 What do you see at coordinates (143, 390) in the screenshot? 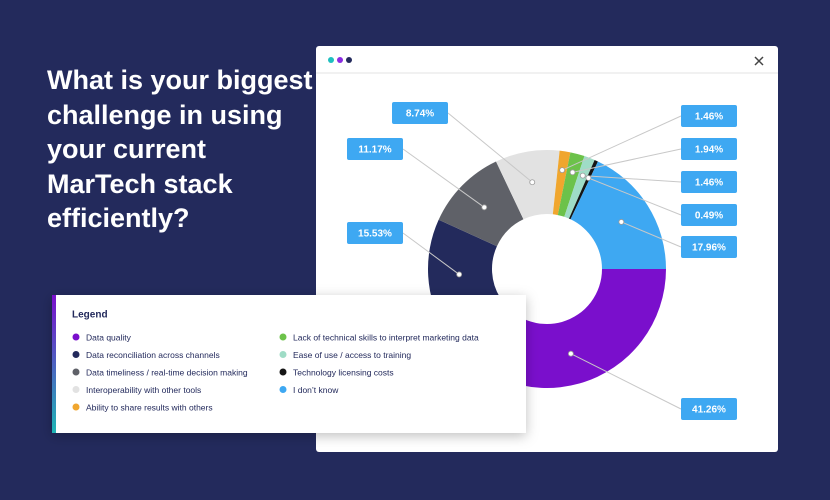
I see `legend-label: Interoperability with other tools` at bounding box center [143, 390].